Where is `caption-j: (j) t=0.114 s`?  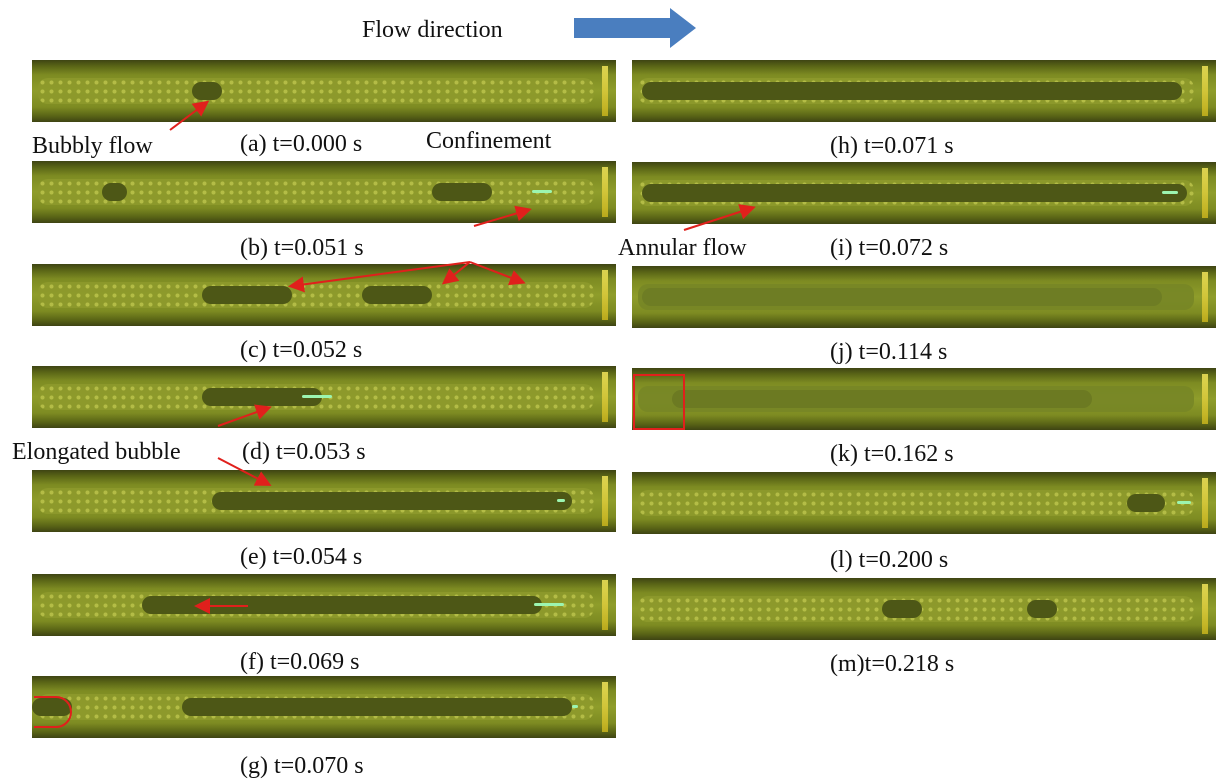 caption-j: (j) t=0.114 s is located at coordinates (889, 352).